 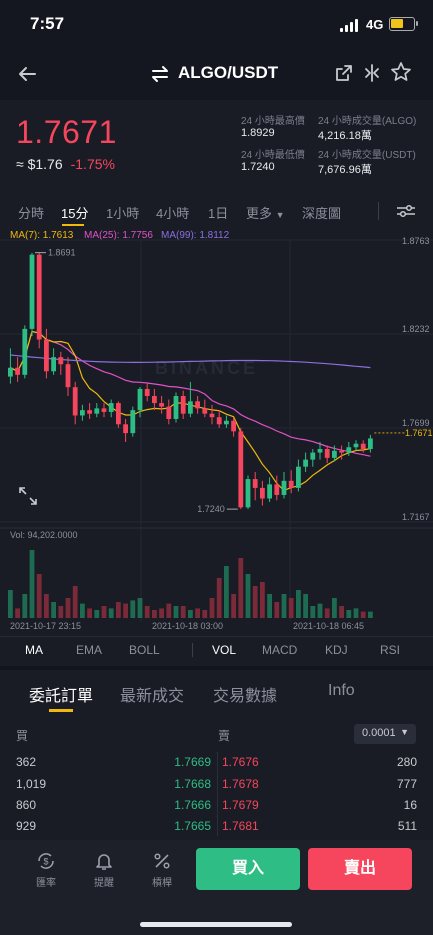 I want to click on tab-time-share: 分時, so click(x=31, y=213).